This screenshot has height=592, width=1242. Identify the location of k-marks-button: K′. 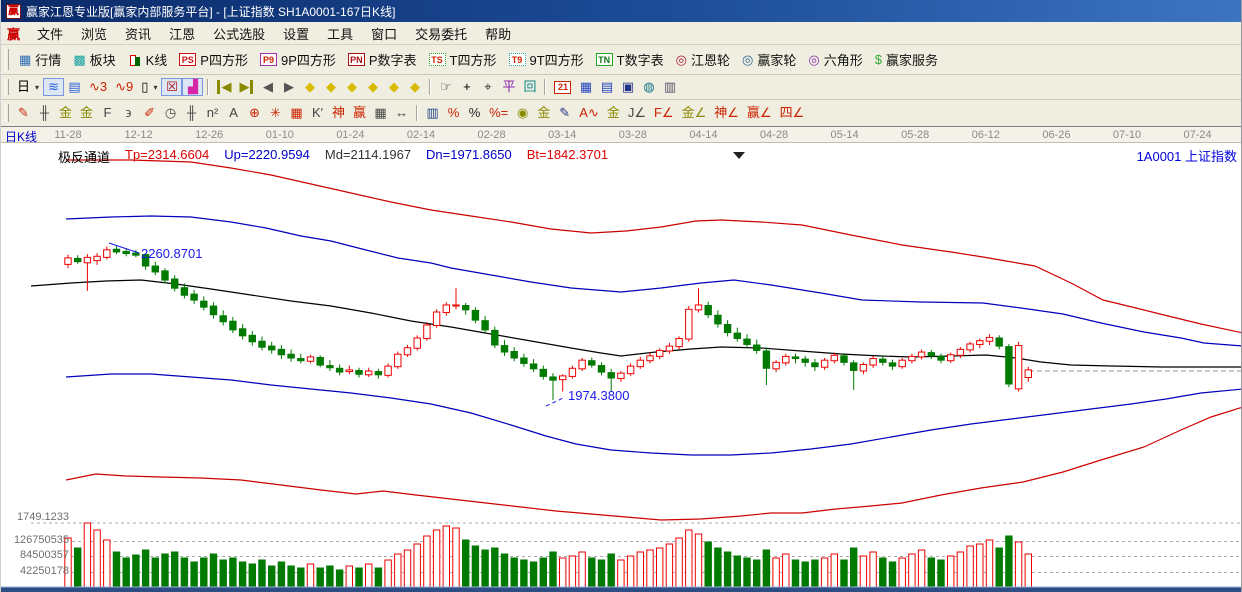
(317, 113).